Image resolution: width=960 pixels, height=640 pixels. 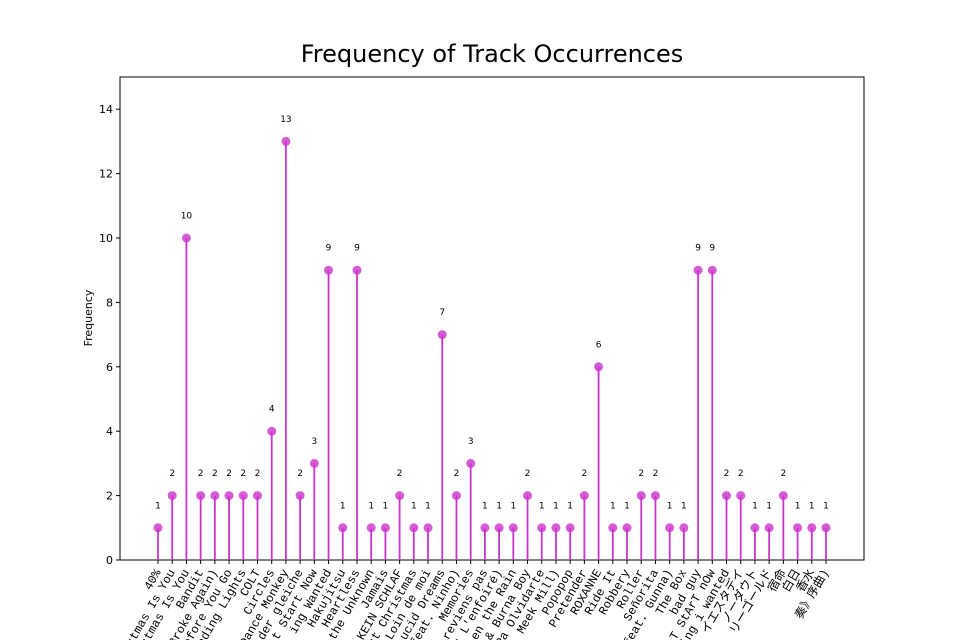 What do you see at coordinates (88, 317) in the screenshot?
I see `y-axis-label: Frequency` at bounding box center [88, 317].